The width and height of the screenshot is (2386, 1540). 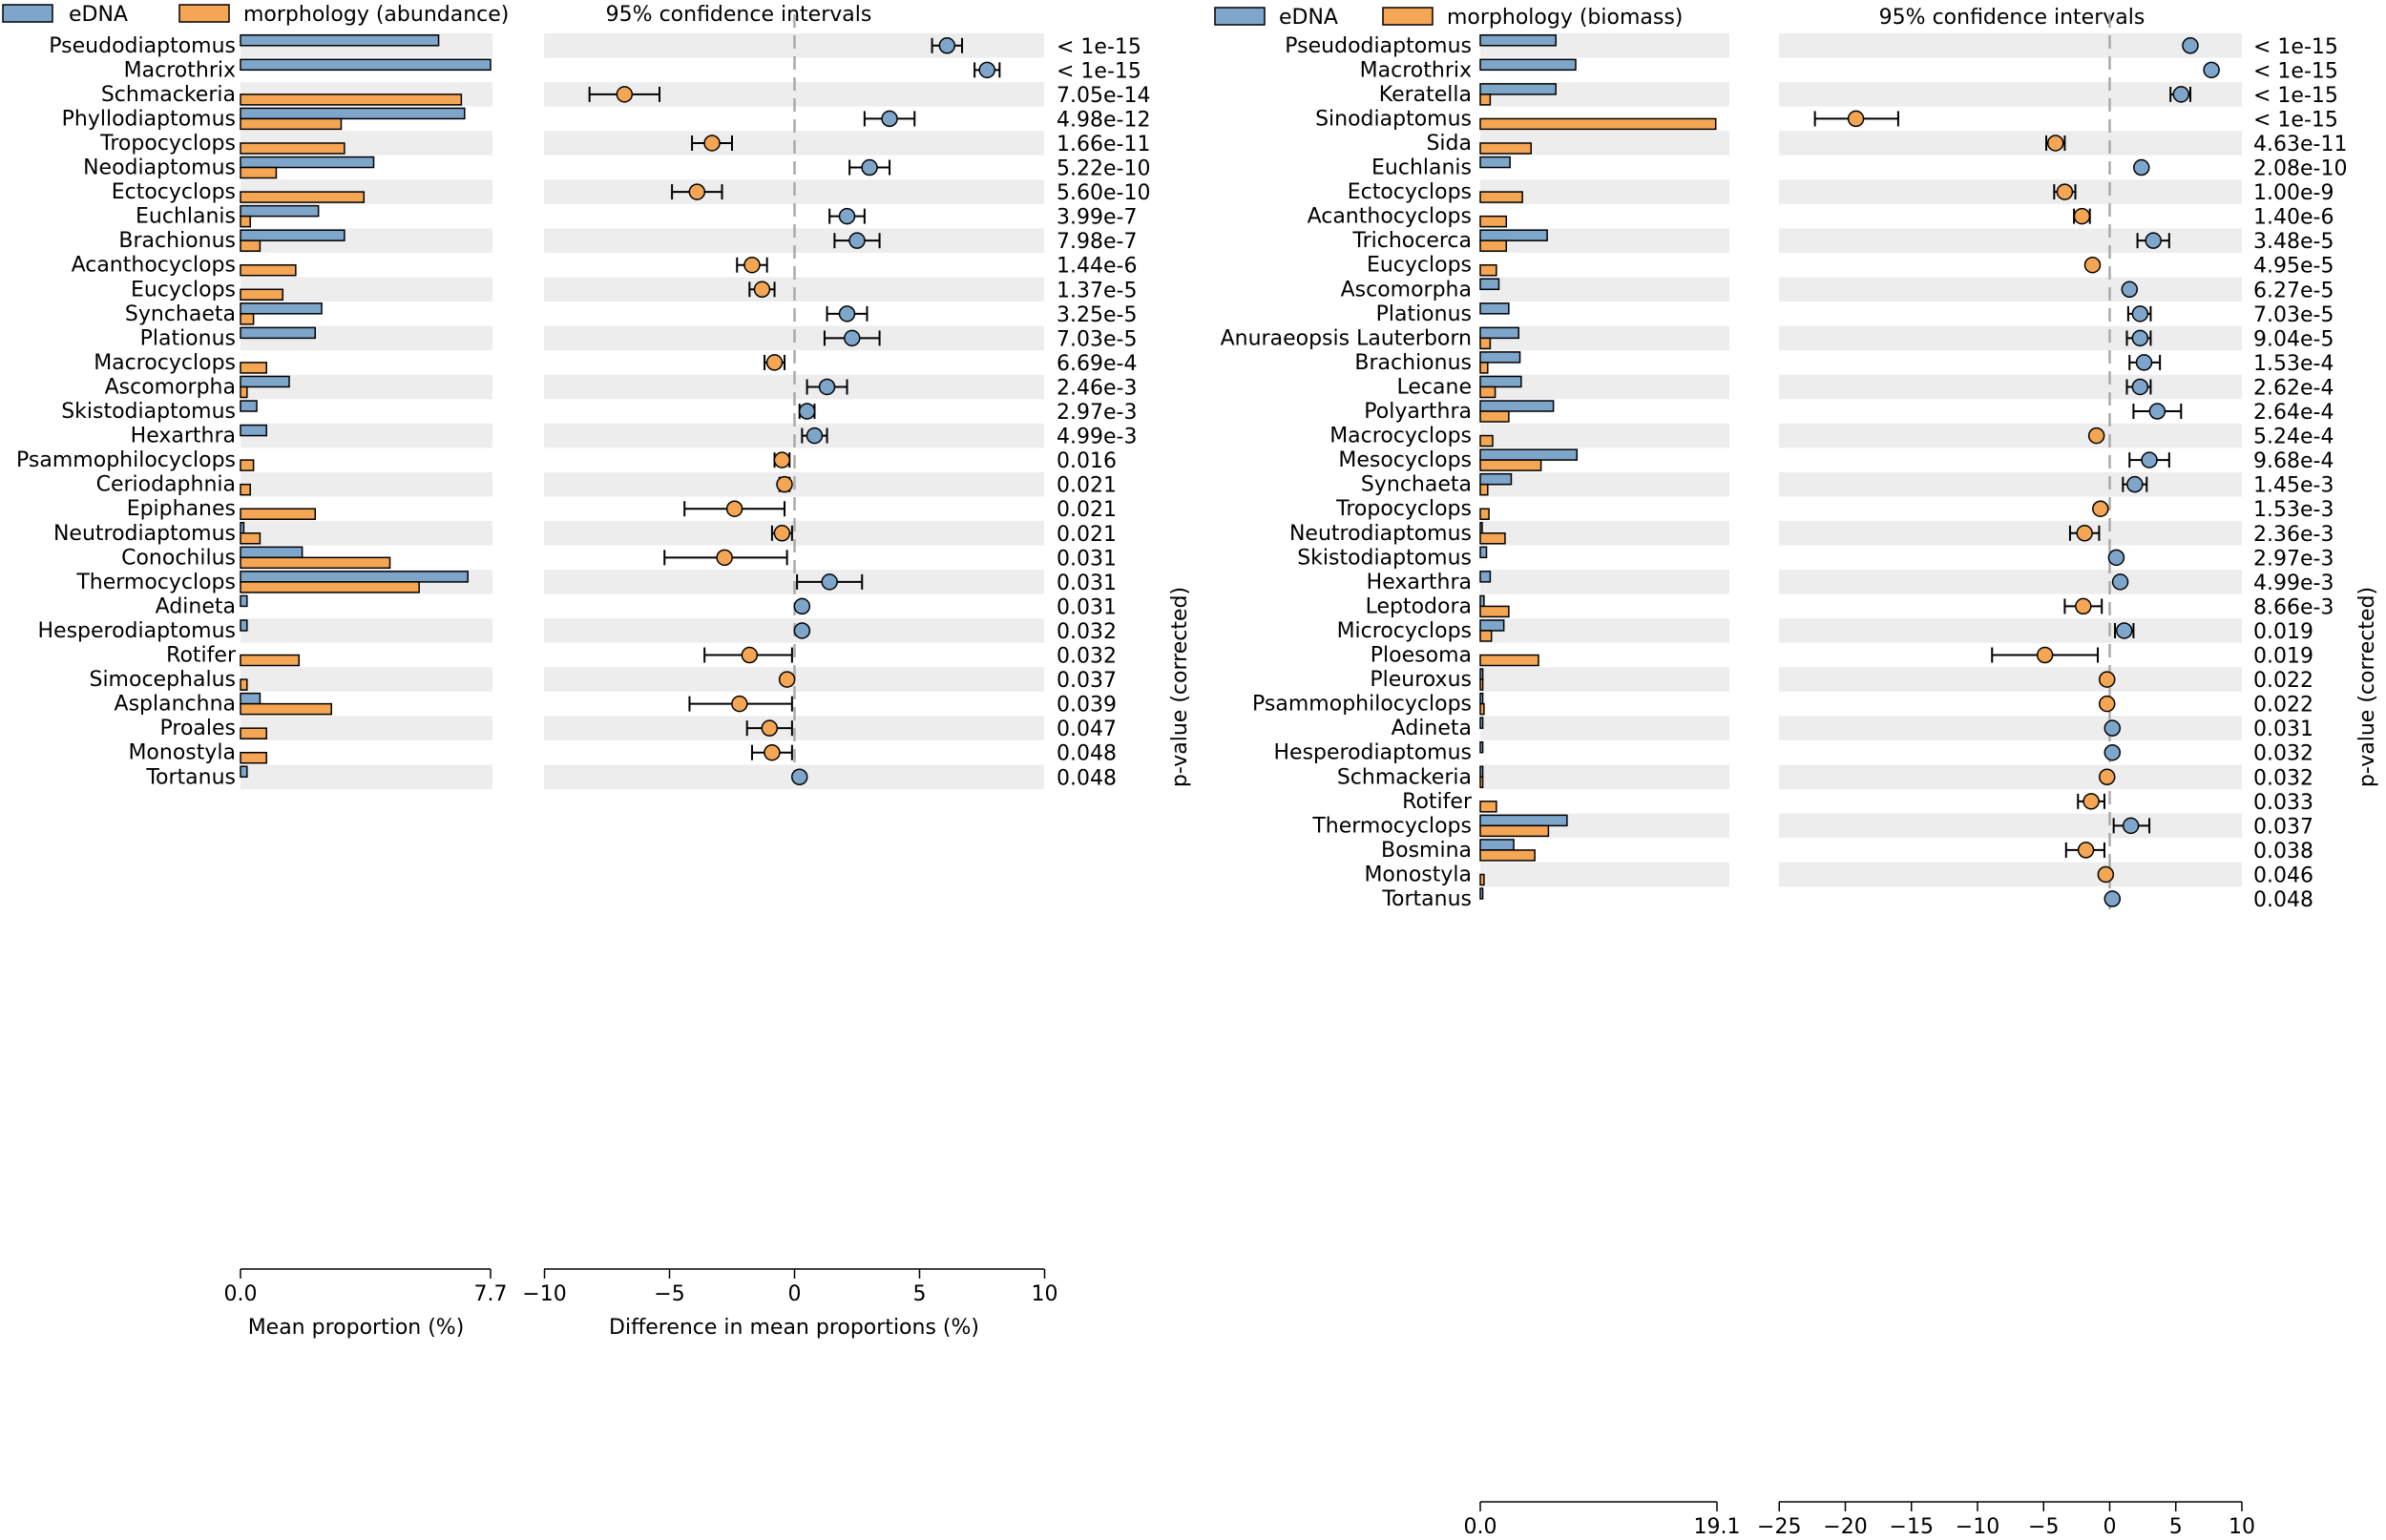 What do you see at coordinates (1379, 46) in the screenshot?
I see `category-label: Pseudodiaptomus` at bounding box center [1379, 46].